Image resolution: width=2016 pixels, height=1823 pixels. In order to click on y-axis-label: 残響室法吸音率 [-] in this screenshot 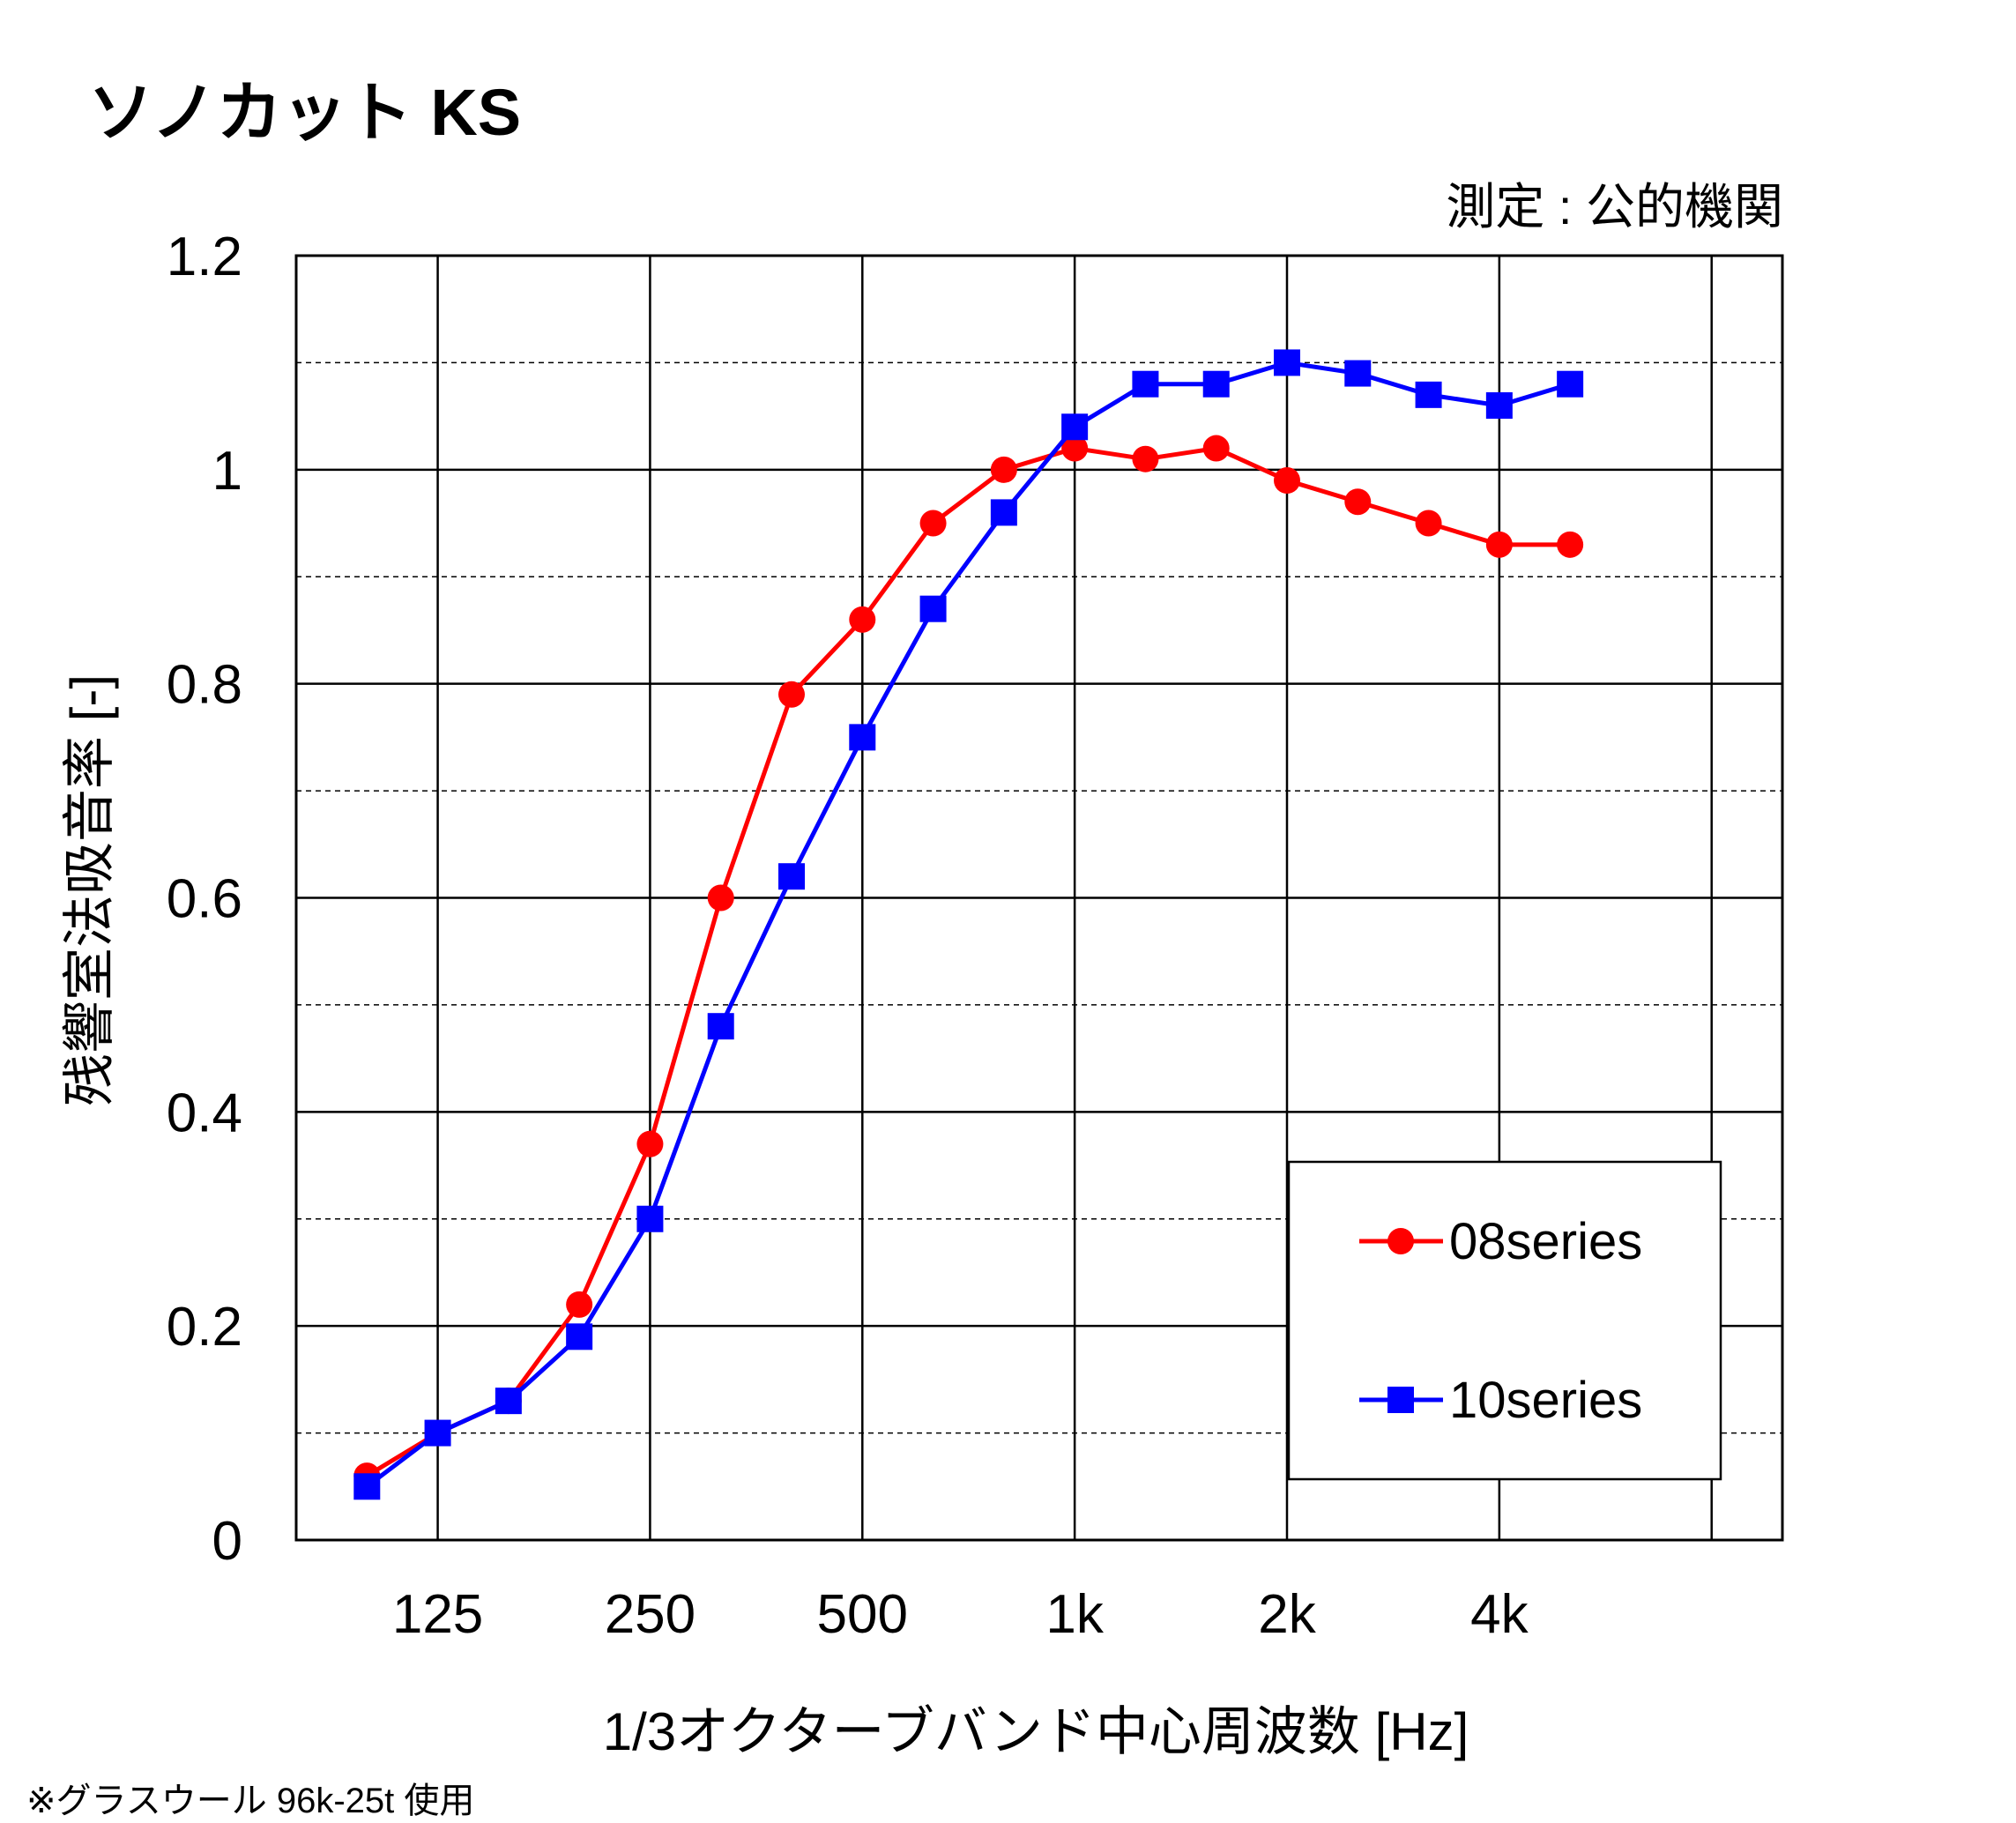, I will do `click(90, 890)`.